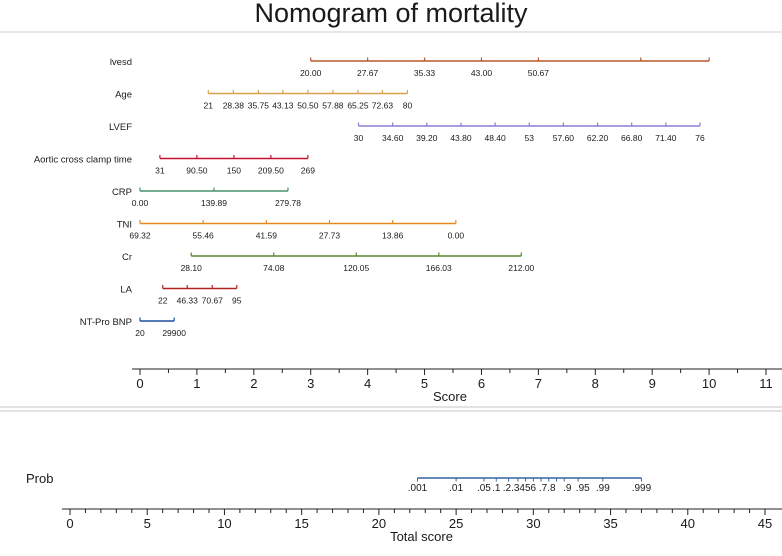 Image resolution: width=782 pixels, height=556 pixels. Describe the element at coordinates (391, 14) in the screenshot. I see `chart-title: Nomogram of mortality` at that location.